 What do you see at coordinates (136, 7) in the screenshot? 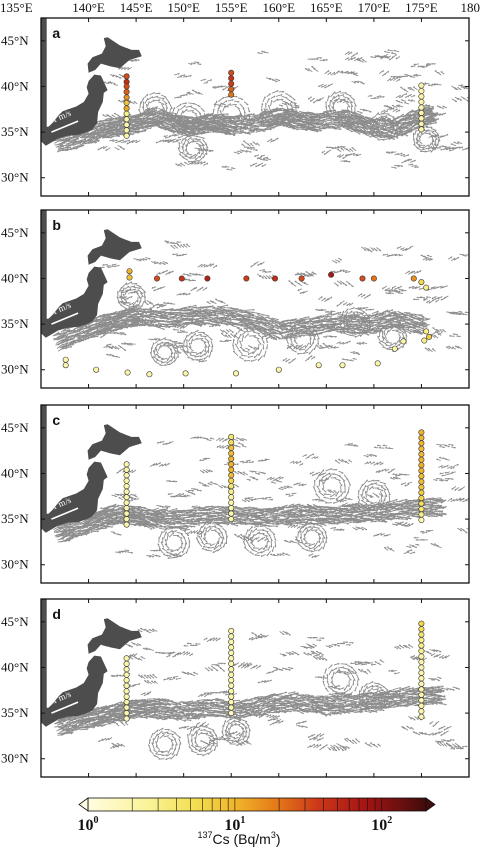
I see `lon-label: 145°E` at bounding box center [136, 7].